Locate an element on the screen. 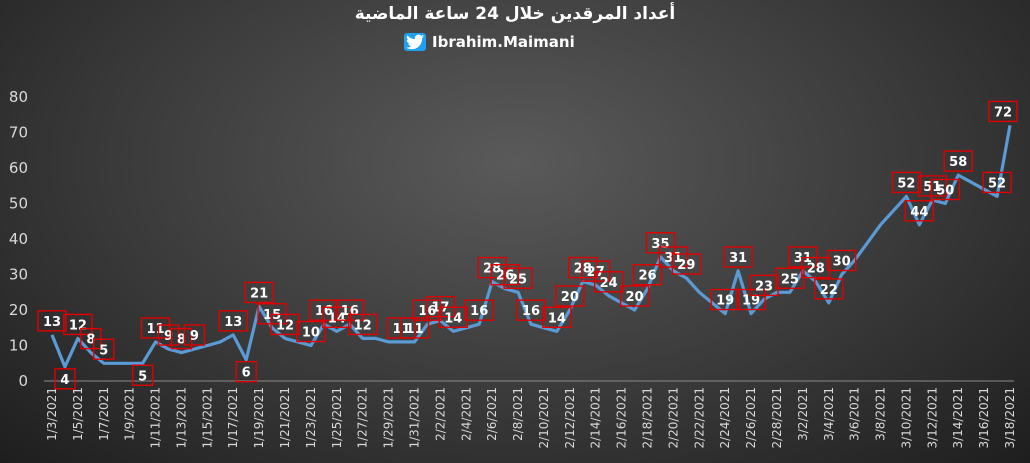  data-label-text: 8 is located at coordinates (90, 340).